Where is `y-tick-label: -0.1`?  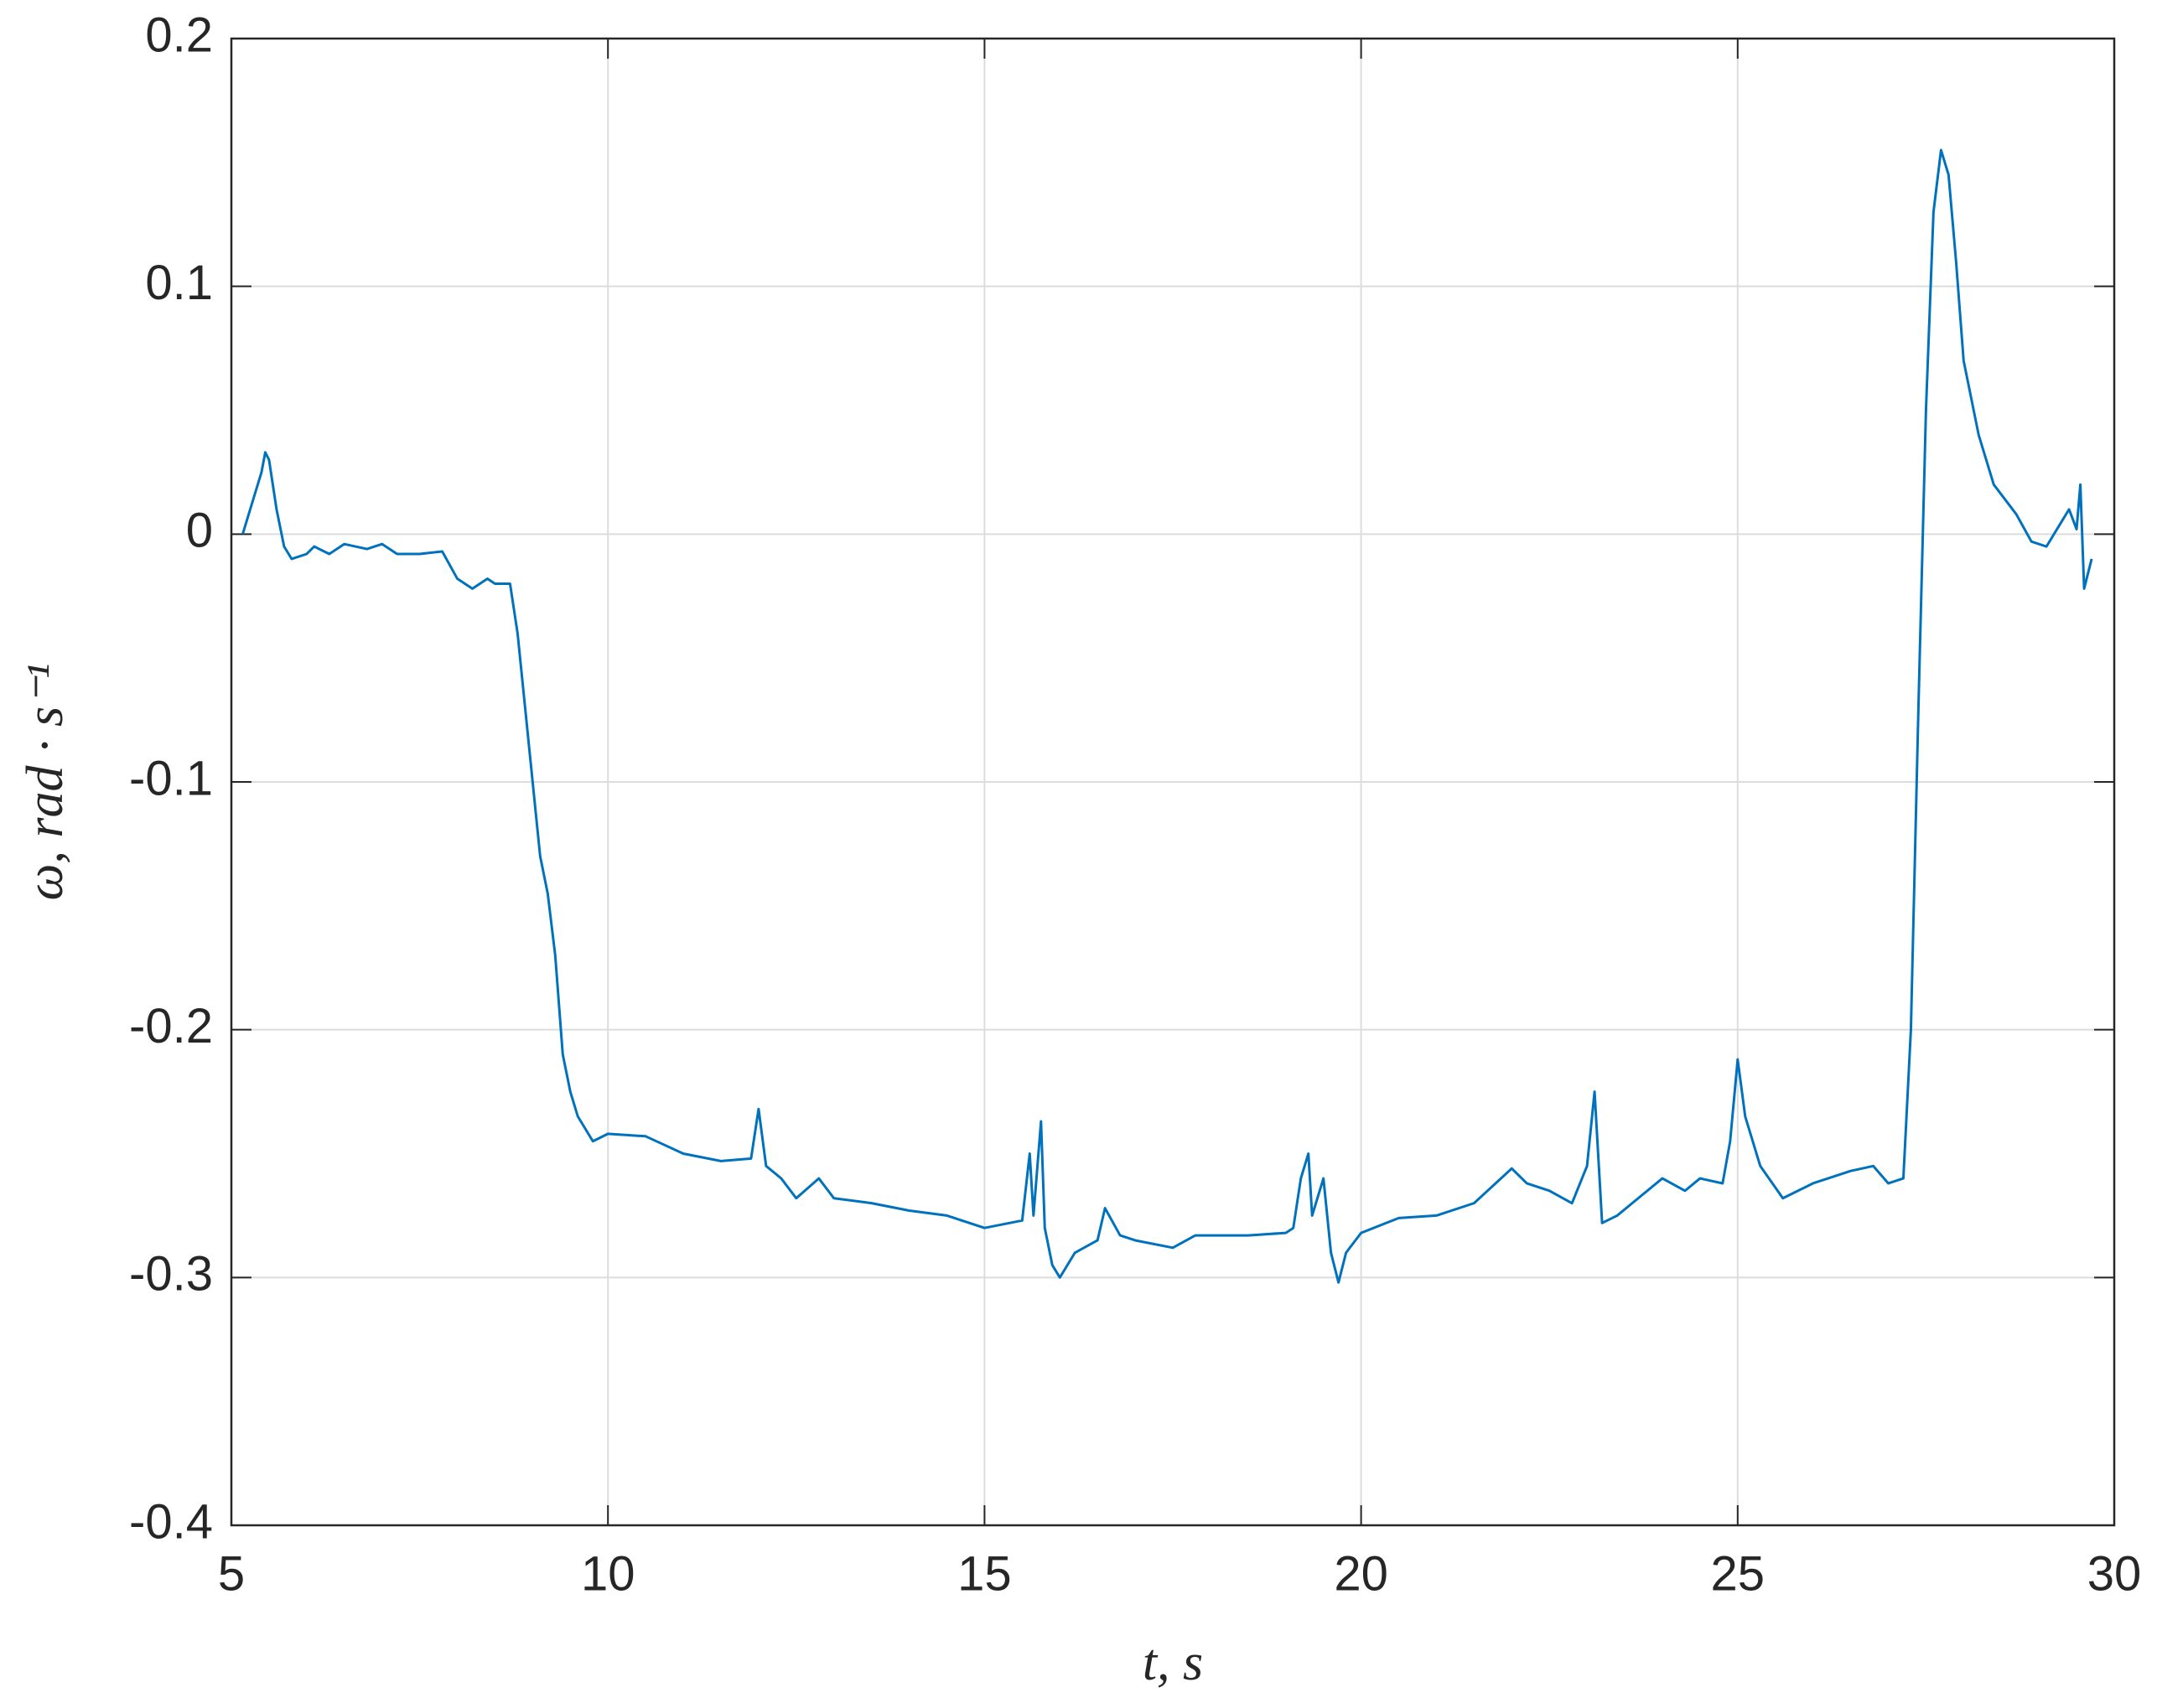 y-tick-label: -0.1 is located at coordinates (171, 778).